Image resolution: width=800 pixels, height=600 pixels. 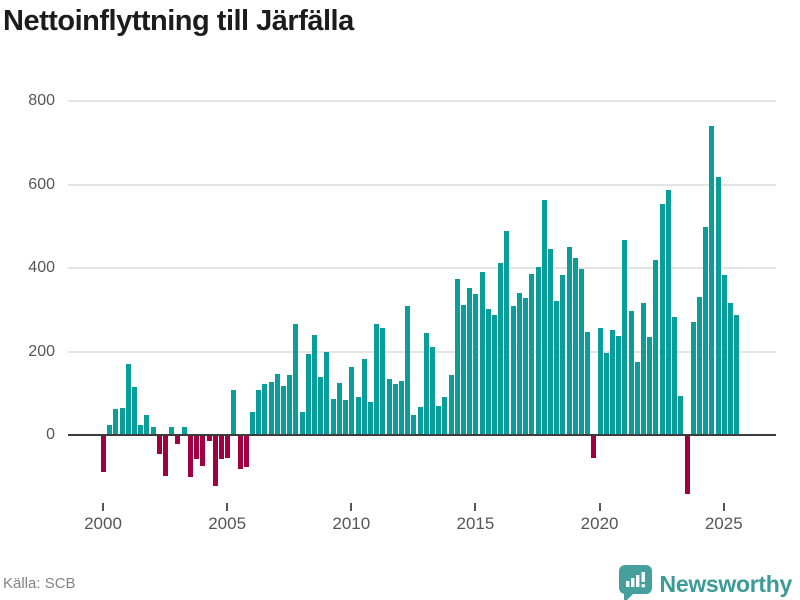 What do you see at coordinates (475, 523) in the screenshot?
I see `x-axis-label: 2015` at bounding box center [475, 523].